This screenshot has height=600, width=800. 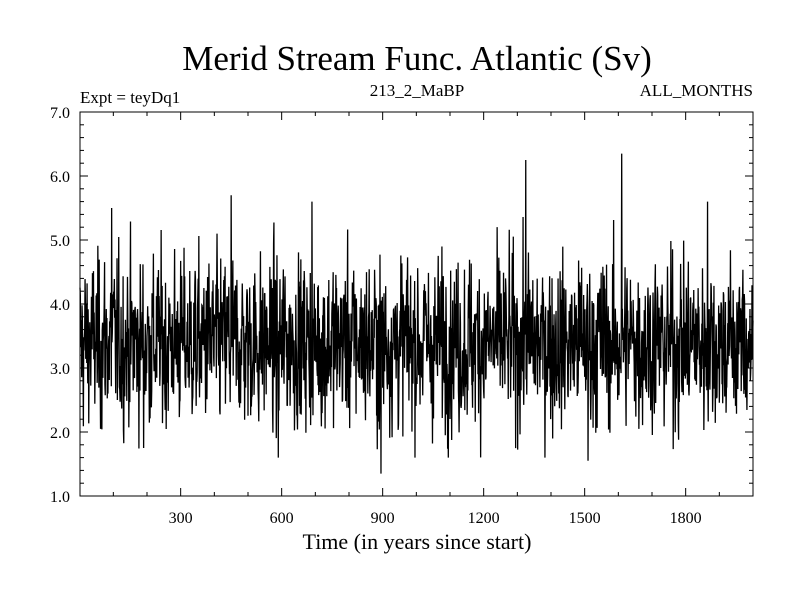 I want to click on x-axis-label: Time (in years since start), so click(x=417, y=541).